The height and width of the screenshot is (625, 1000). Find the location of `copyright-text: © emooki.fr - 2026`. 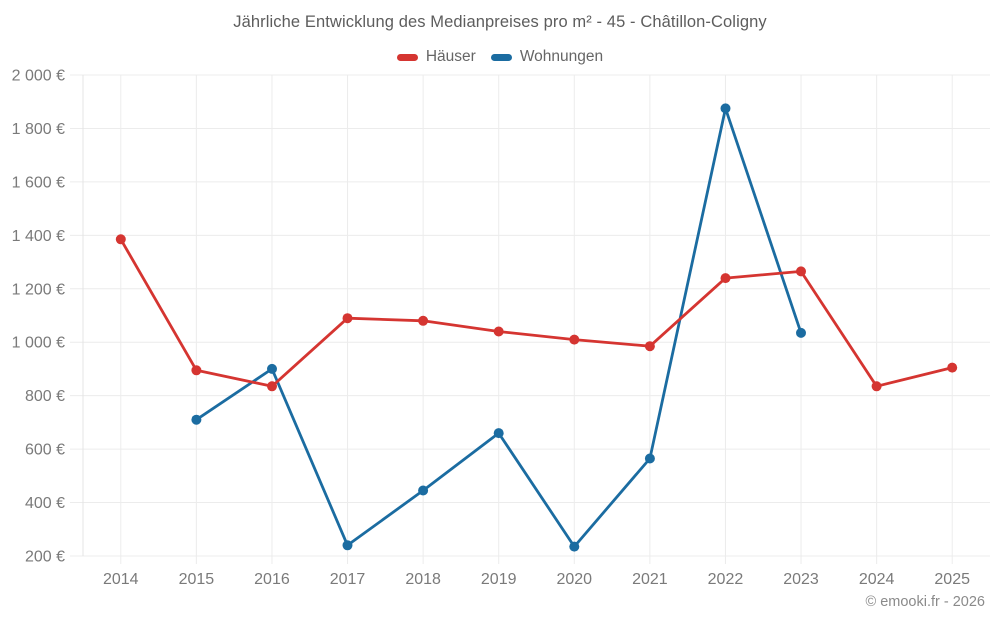

copyright-text: © emooki.fr - 2026 is located at coordinates (925, 602).